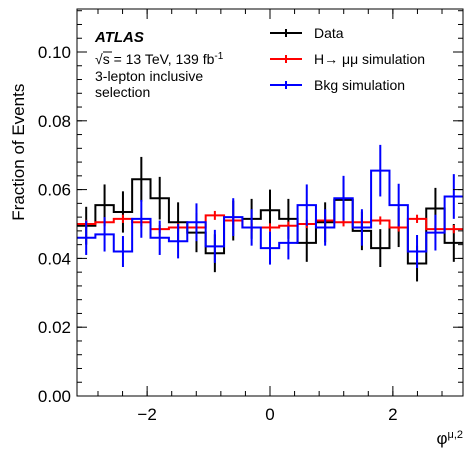  Describe the element at coordinates (218, 56) in the screenshot. I see `energy-sup: -1` at that location.